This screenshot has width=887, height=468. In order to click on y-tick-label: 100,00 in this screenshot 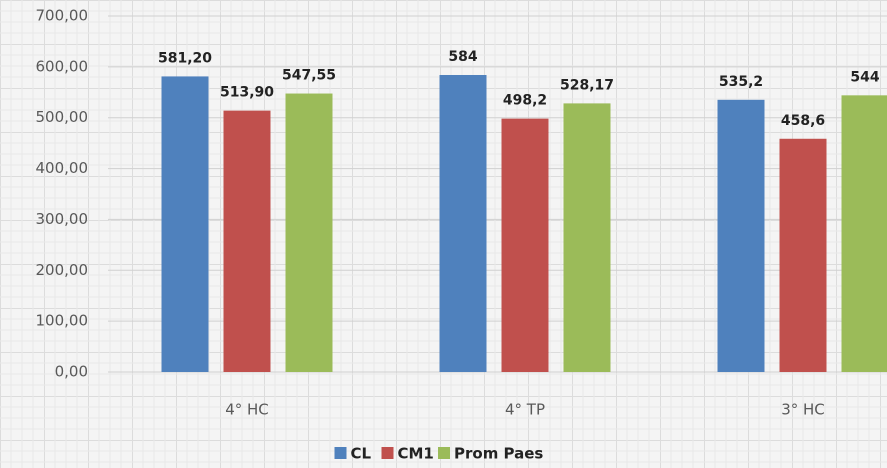, I will do `click(62, 321)`.